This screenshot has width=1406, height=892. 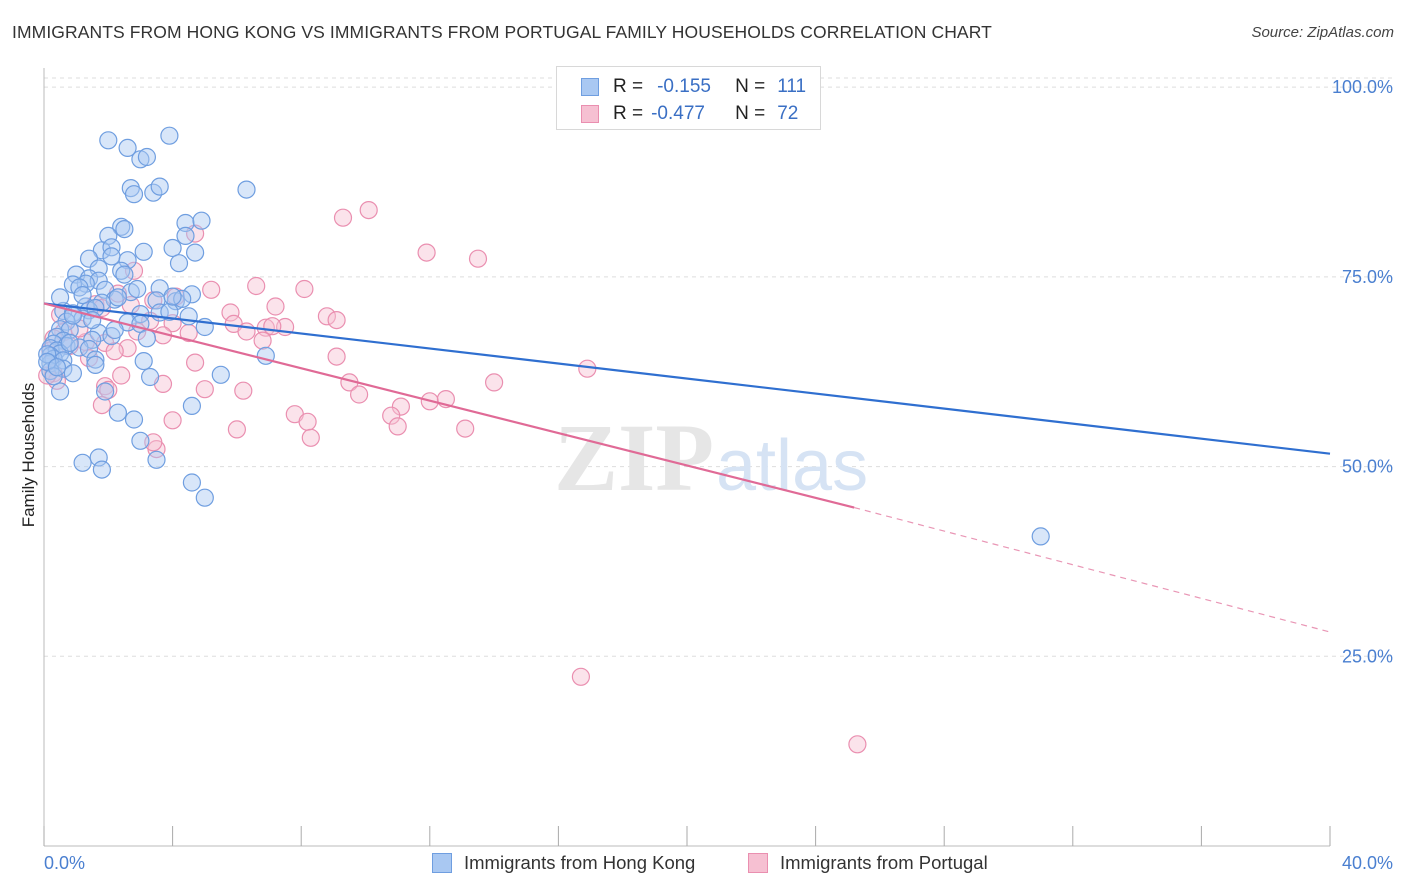 I want to click on legend-n-value: 111, so click(x=792, y=86).